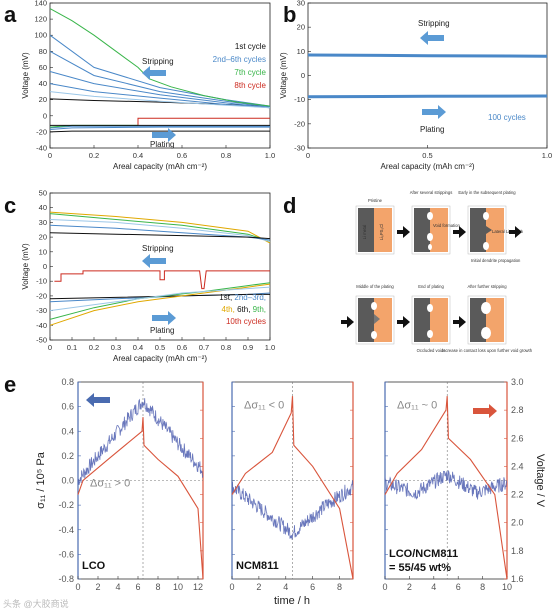 This screenshot has height=612, width=554. Describe the element at coordinates (434, 112) in the screenshot. I see `plating-arrow-icon` at that location.